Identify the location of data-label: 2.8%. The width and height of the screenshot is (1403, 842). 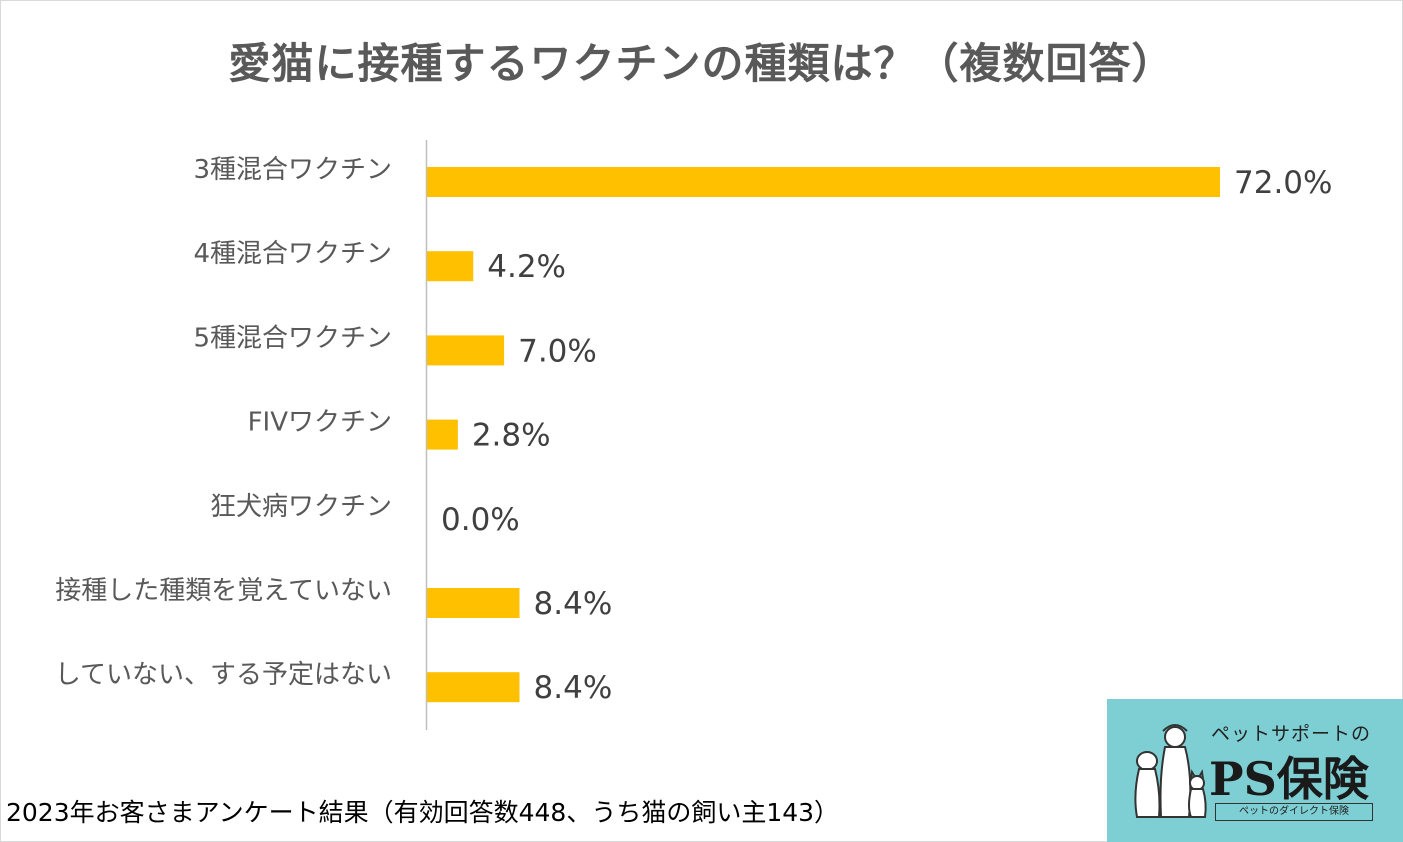
(511, 436).